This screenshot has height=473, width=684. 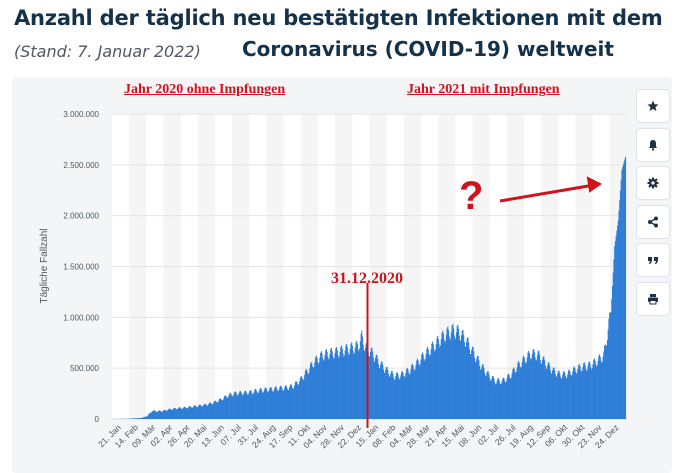 What do you see at coordinates (653, 183) in the screenshot?
I see `settings-button` at bounding box center [653, 183].